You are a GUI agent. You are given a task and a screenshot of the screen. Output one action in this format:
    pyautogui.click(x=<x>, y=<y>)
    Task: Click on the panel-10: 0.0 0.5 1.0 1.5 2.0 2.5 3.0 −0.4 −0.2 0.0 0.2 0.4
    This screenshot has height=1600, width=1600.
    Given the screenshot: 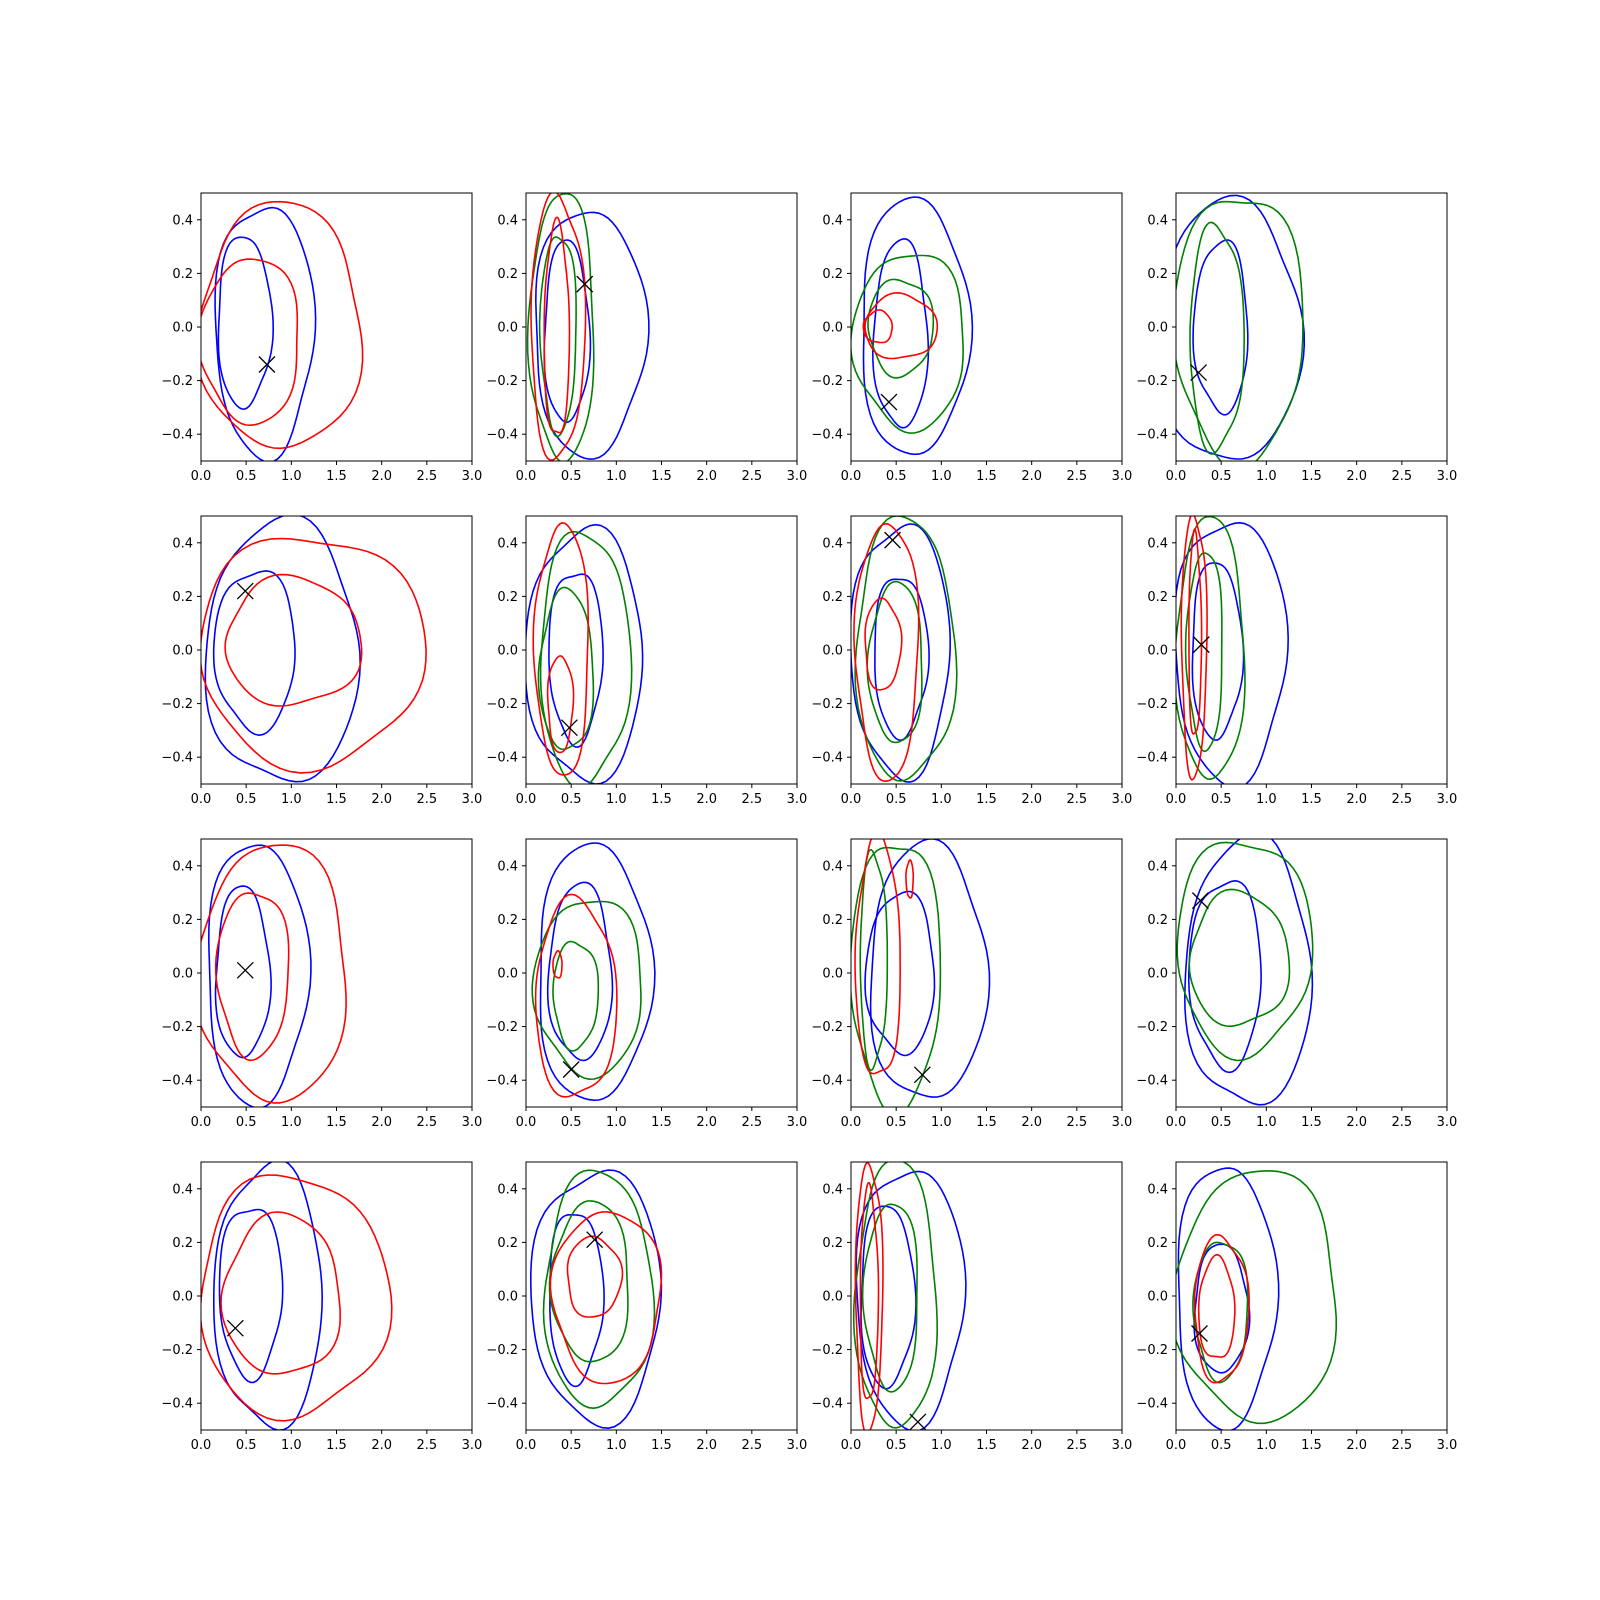 What is the action you would take?
    pyautogui.click(x=646, y=984)
    